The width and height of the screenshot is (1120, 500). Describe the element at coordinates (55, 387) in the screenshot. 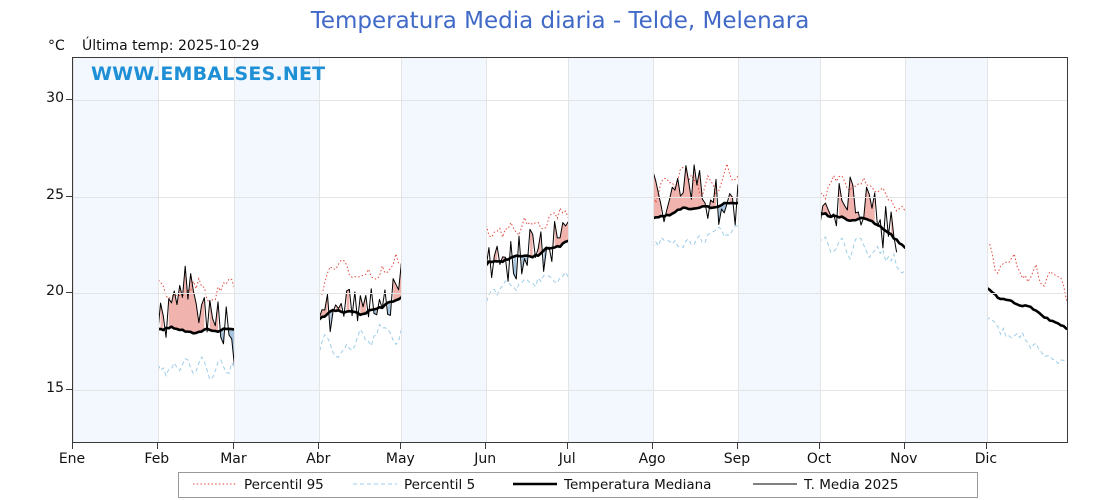

I see `y-axis-tick-label: 15` at that location.